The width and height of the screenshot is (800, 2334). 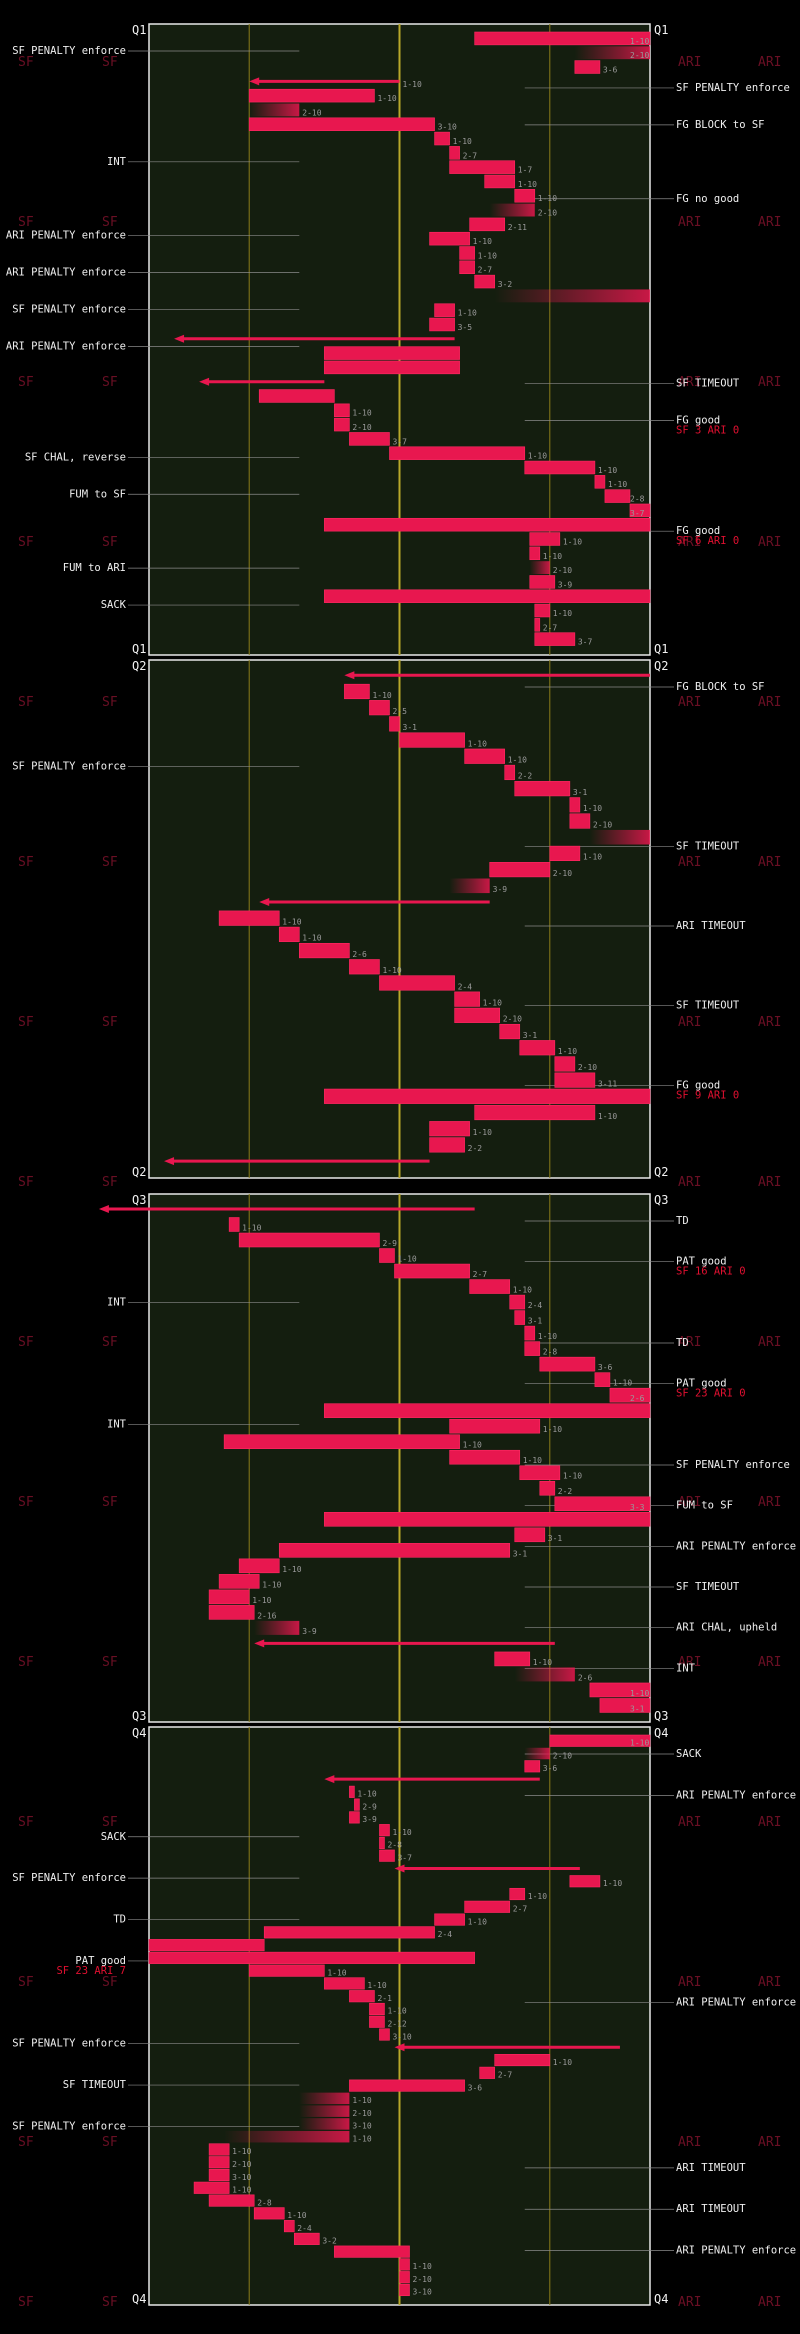 I want to click on quarter-label: Q1, so click(x=661, y=30).